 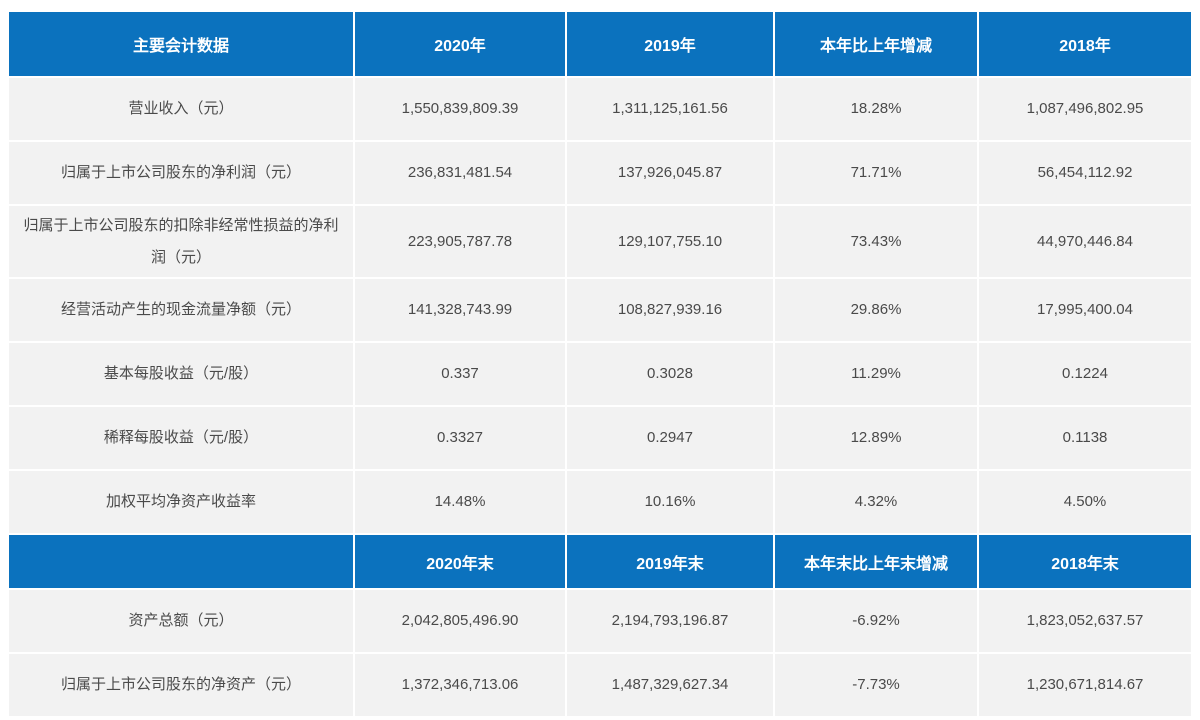 What do you see at coordinates (460, 621) in the screenshot?
I see `value-cell: 2,042,805,496.90` at bounding box center [460, 621].